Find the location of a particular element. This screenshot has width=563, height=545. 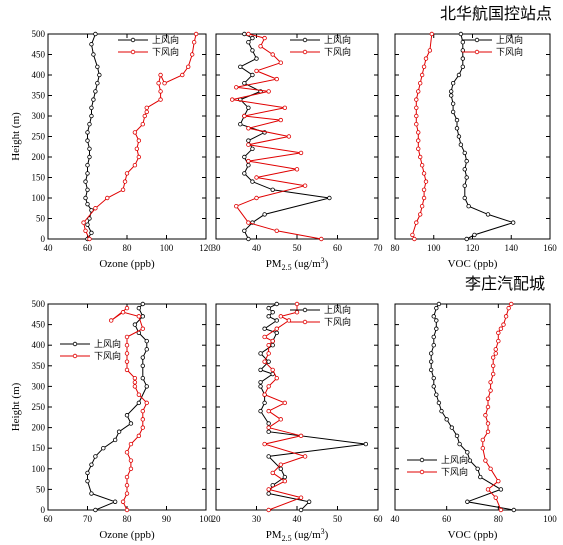

y-tick-label: 50 is located at coordinates (41, 219).